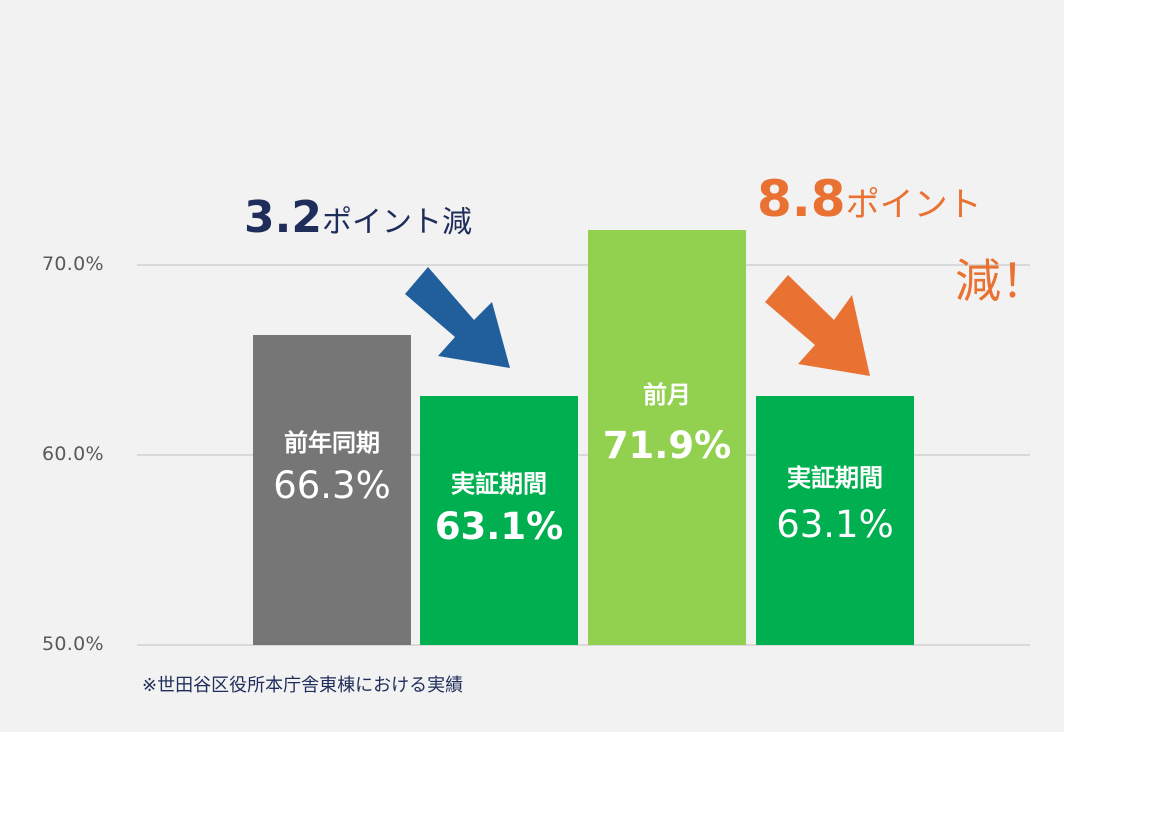  Describe the element at coordinates (396, 222) in the screenshot. I see `callout-unit: ポイント減` at that location.